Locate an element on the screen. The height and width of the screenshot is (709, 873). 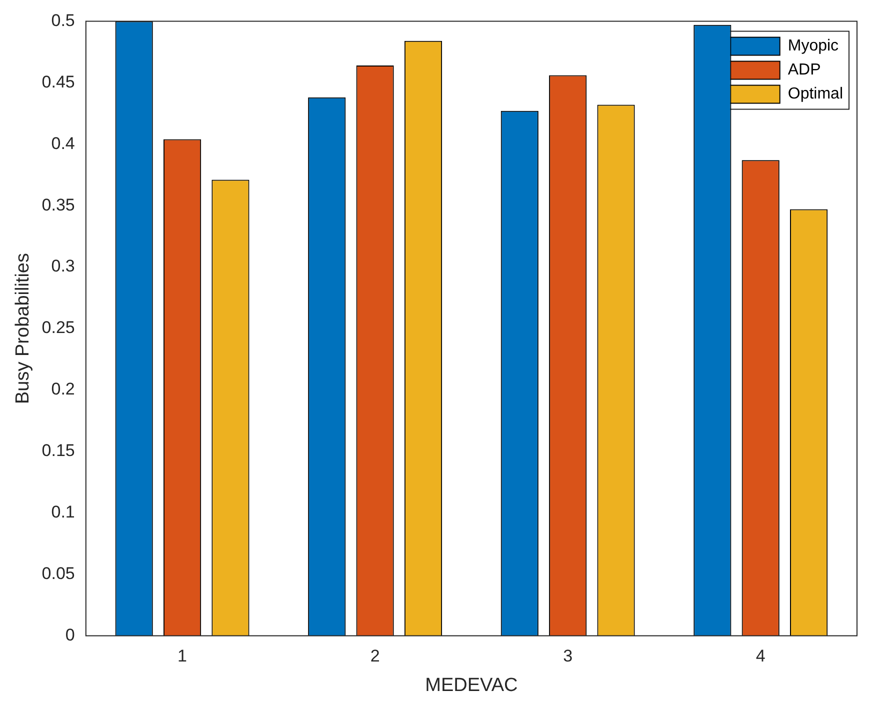
y-axis-title: Busy Probabilities is located at coordinates (23, 328).